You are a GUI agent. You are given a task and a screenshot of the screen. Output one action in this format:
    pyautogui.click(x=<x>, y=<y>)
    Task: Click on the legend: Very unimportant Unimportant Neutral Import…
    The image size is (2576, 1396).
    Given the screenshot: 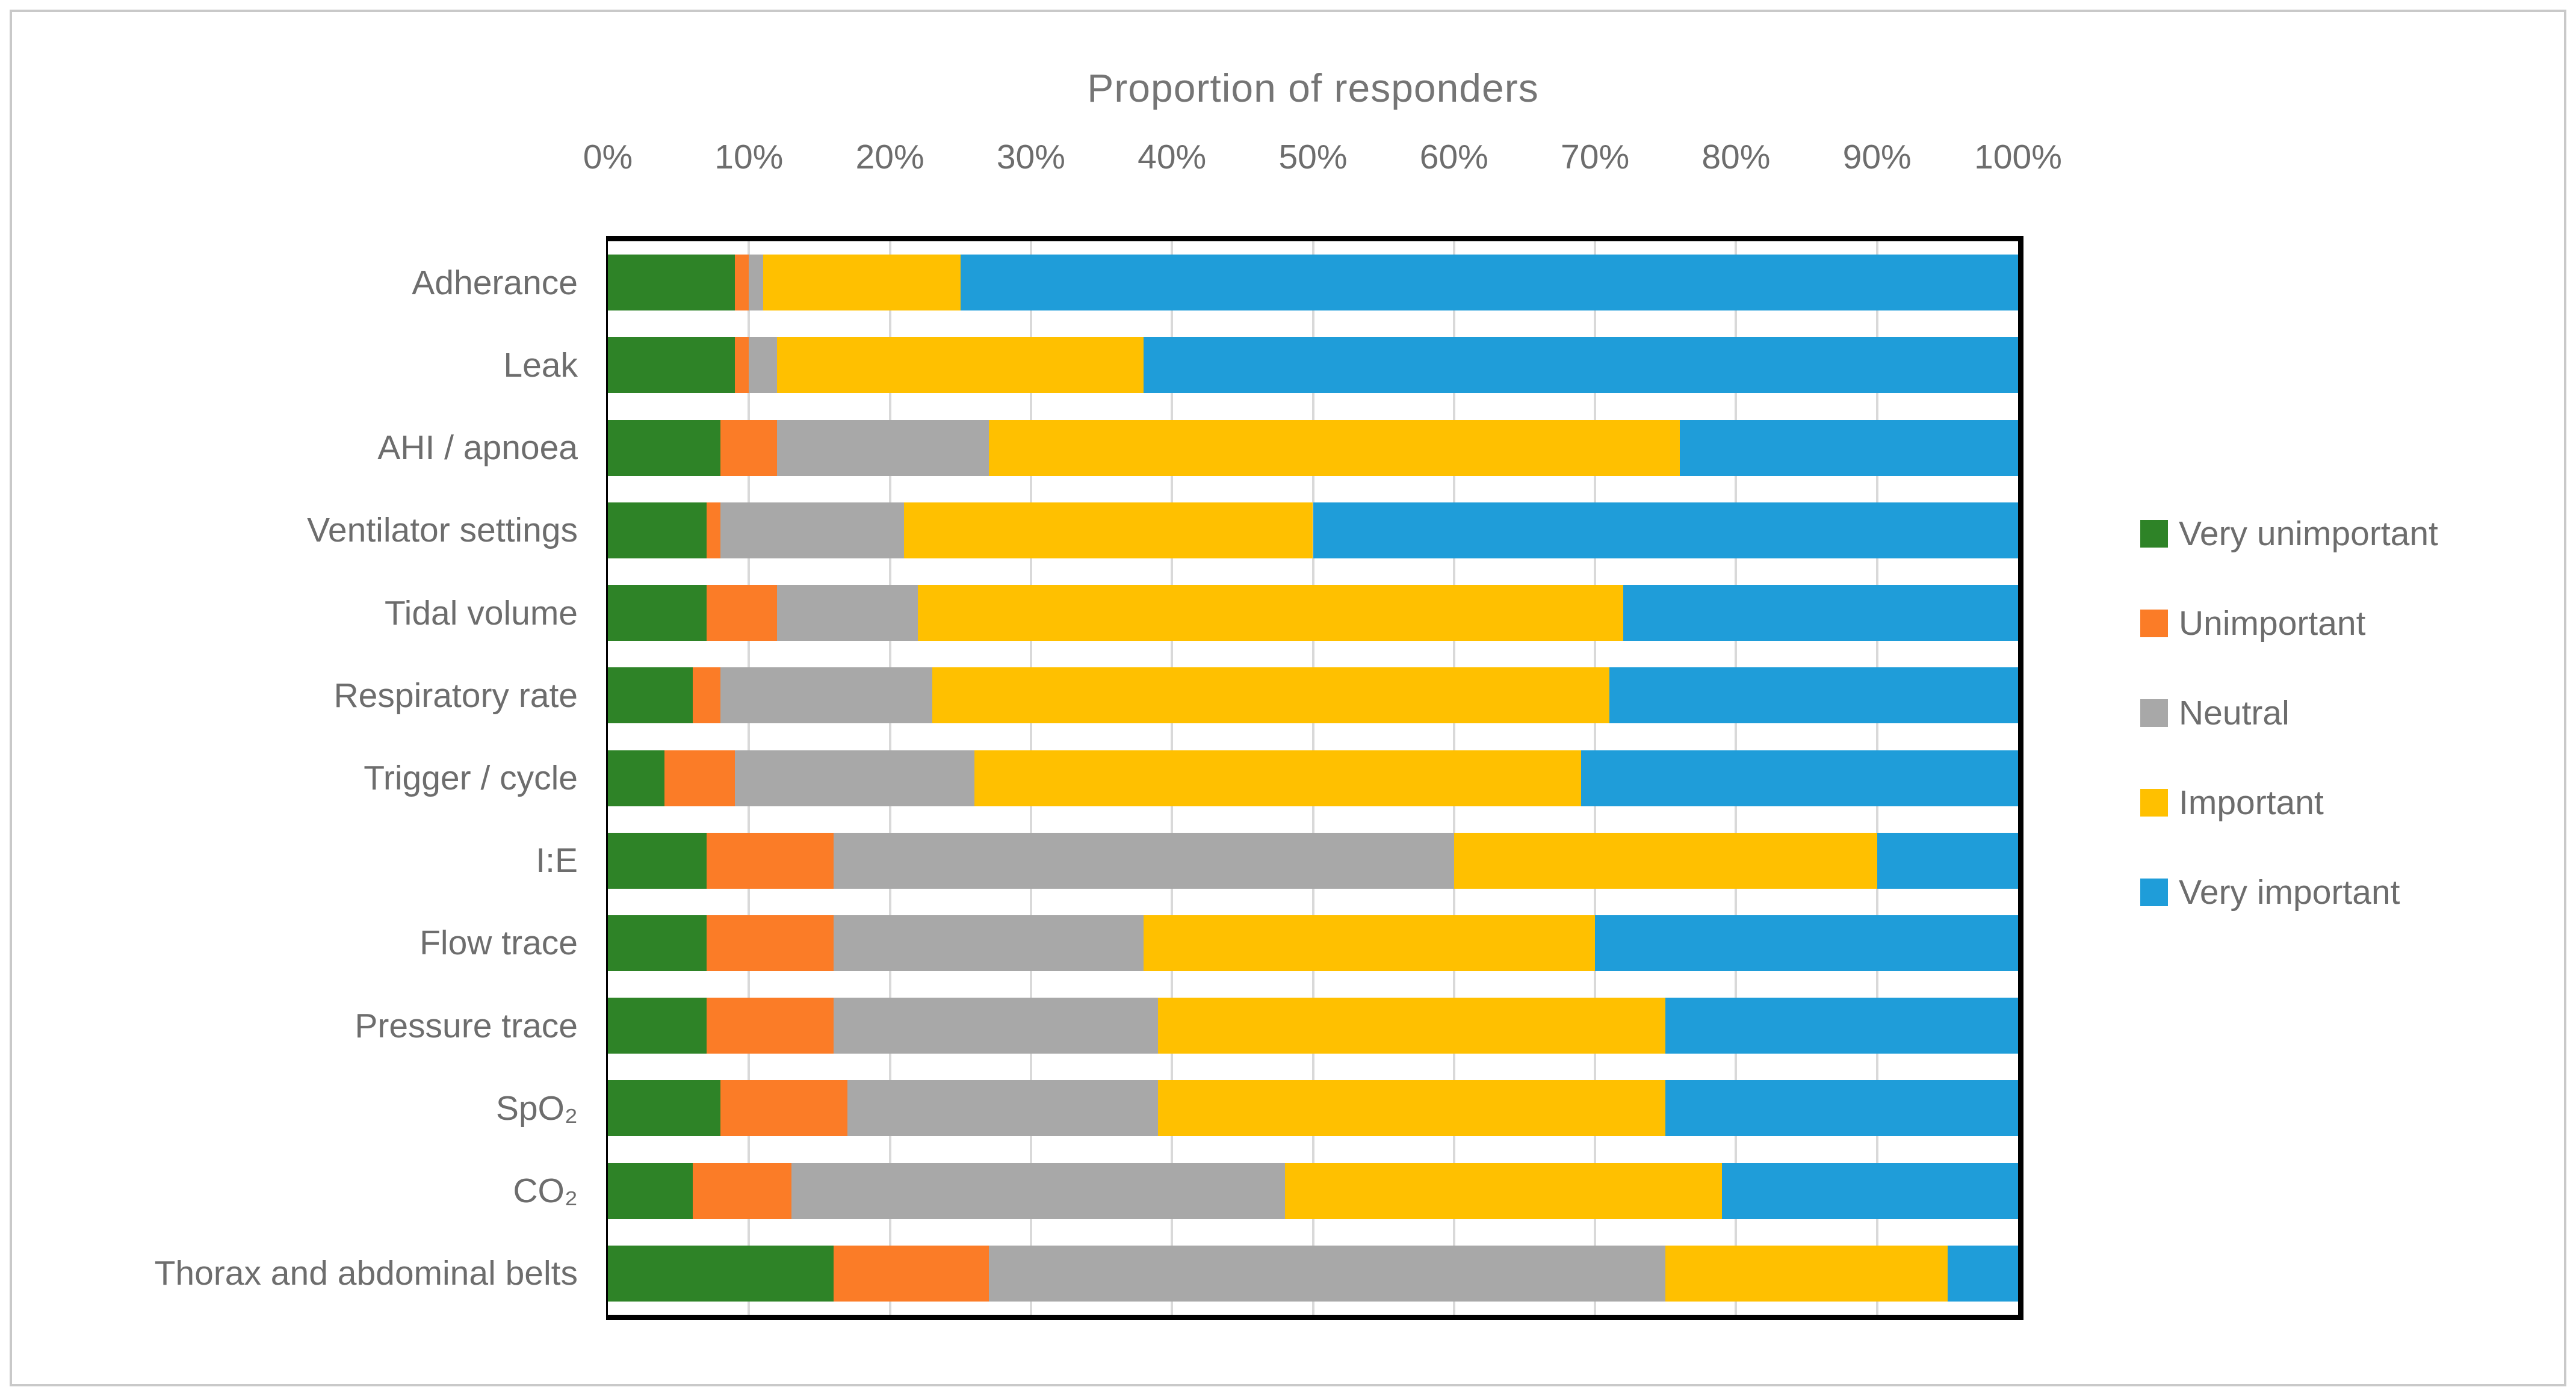 What is the action you would take?
    pyautogui.click(x=2289, y=738)
    